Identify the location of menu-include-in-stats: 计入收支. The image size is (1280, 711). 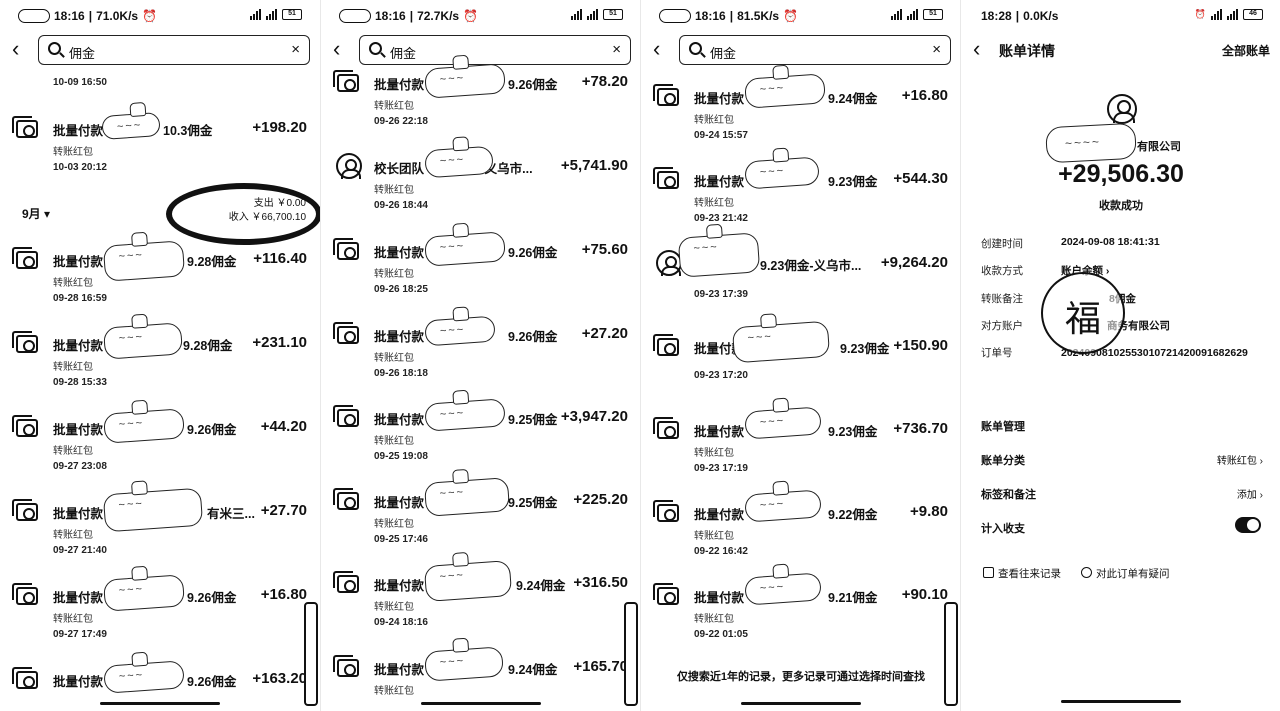
(1122, 526).